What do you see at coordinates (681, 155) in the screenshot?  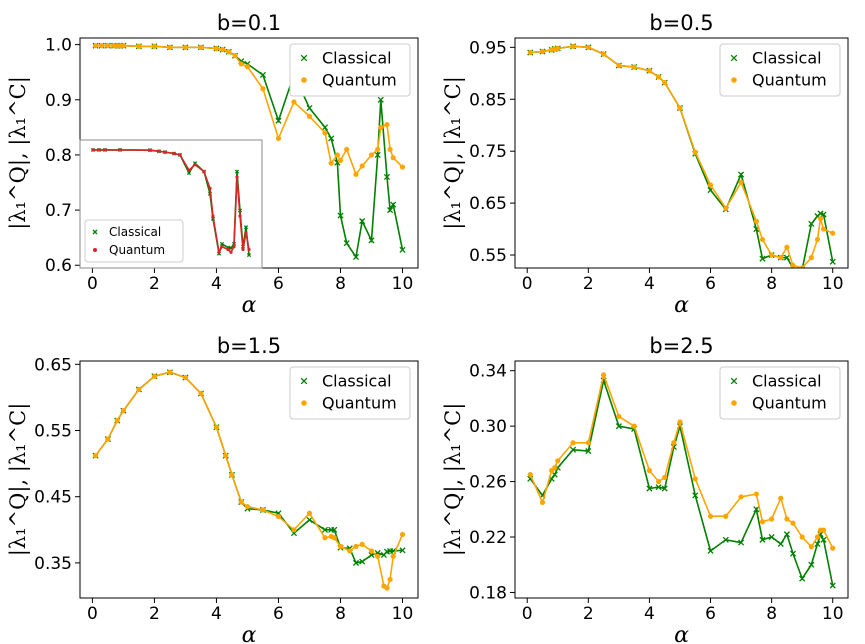 I see `series-group` at bounding box center [681, 155].